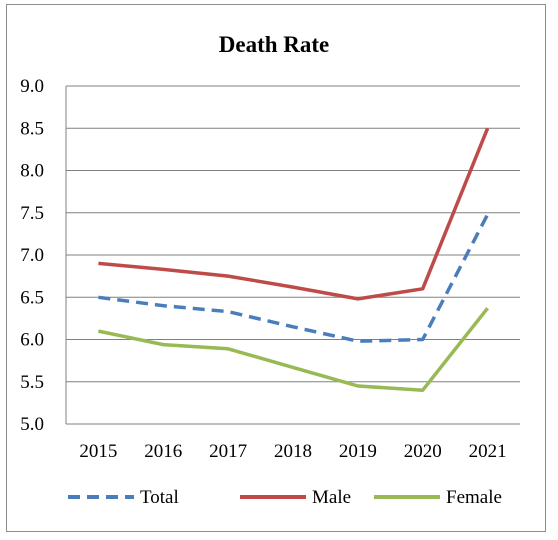  What do you see at coordinates (32, 297) in the screenshot?
I see `y-tick-label: 6.5` at bounding box center [32, 297].